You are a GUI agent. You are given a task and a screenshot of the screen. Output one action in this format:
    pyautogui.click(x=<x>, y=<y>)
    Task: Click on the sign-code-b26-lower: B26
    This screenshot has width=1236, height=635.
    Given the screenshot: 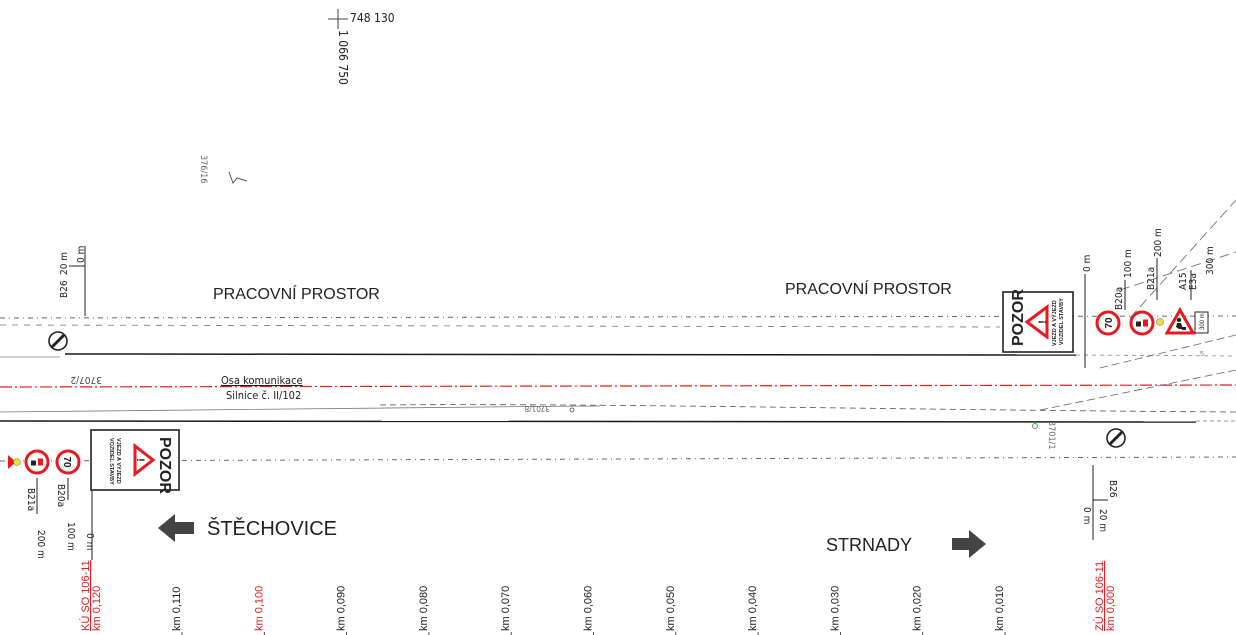 What is the action you would take?
    pyautogui.click(x=1112, y=489)
    